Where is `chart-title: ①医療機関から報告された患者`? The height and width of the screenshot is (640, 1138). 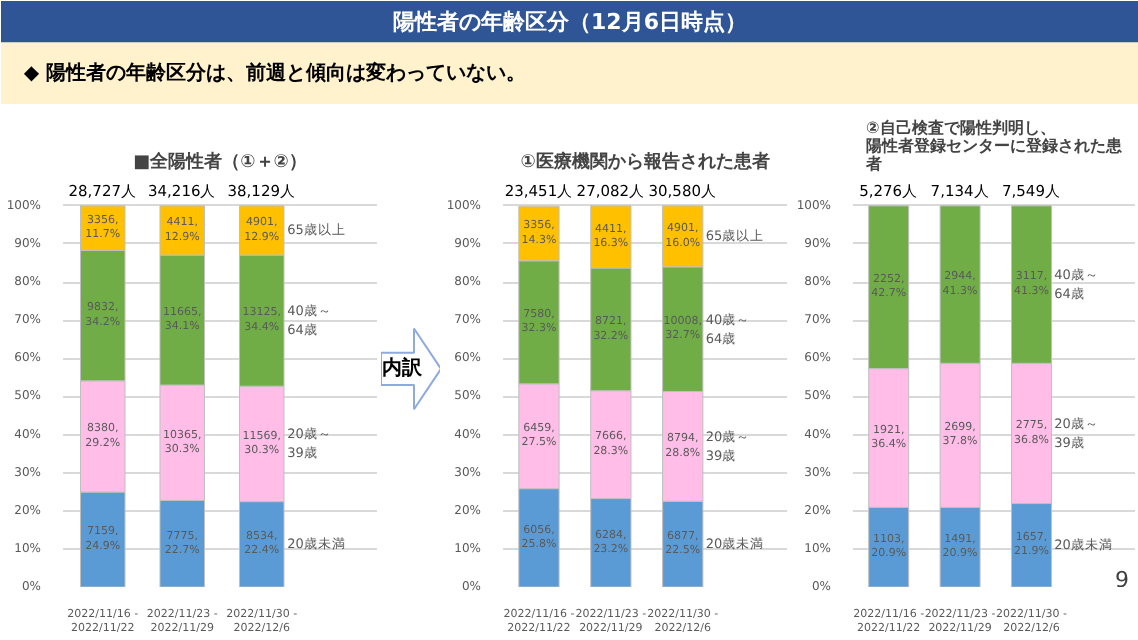 chart-title: ①医療機関から報告された患者 is located at coordinates (645, 162).